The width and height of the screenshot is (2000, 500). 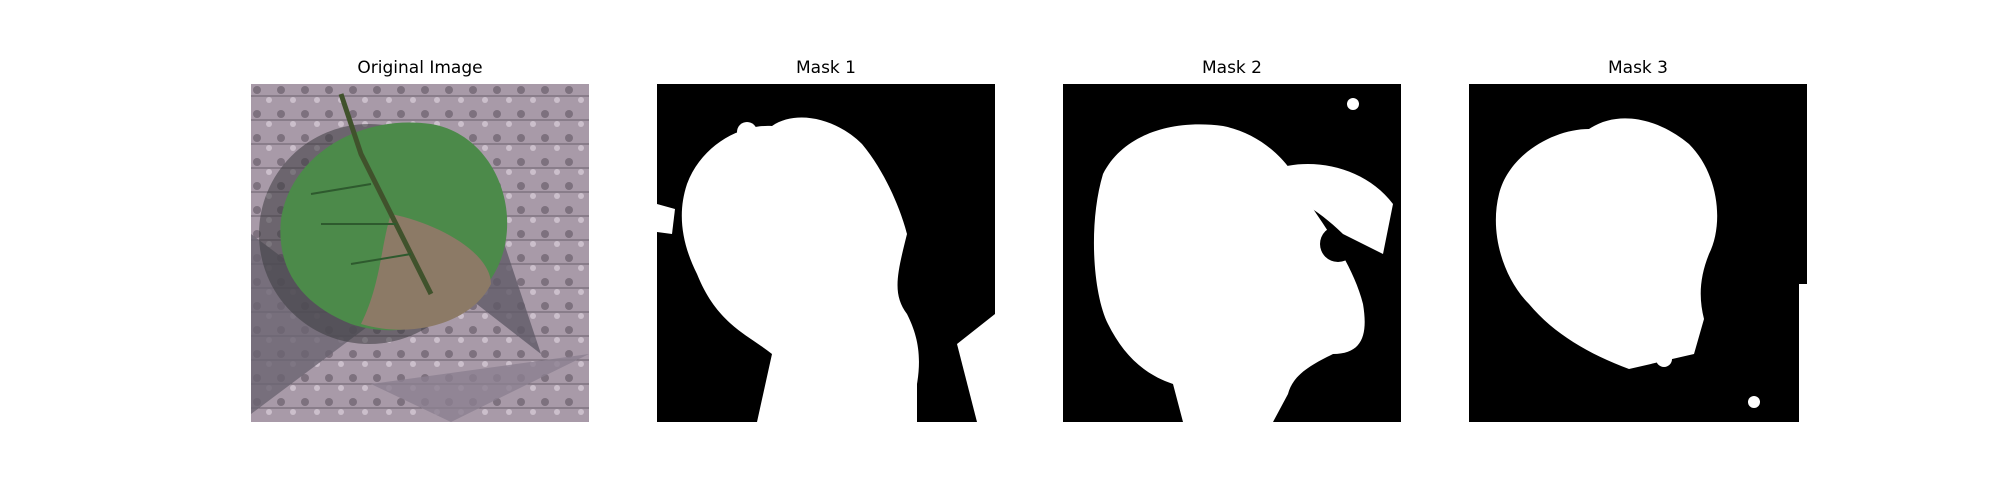 What do you see at coordinates (1637, 68) in the screenshot?
I see `mask-3-title: Mask 3` at bounding box center [1637, 68].